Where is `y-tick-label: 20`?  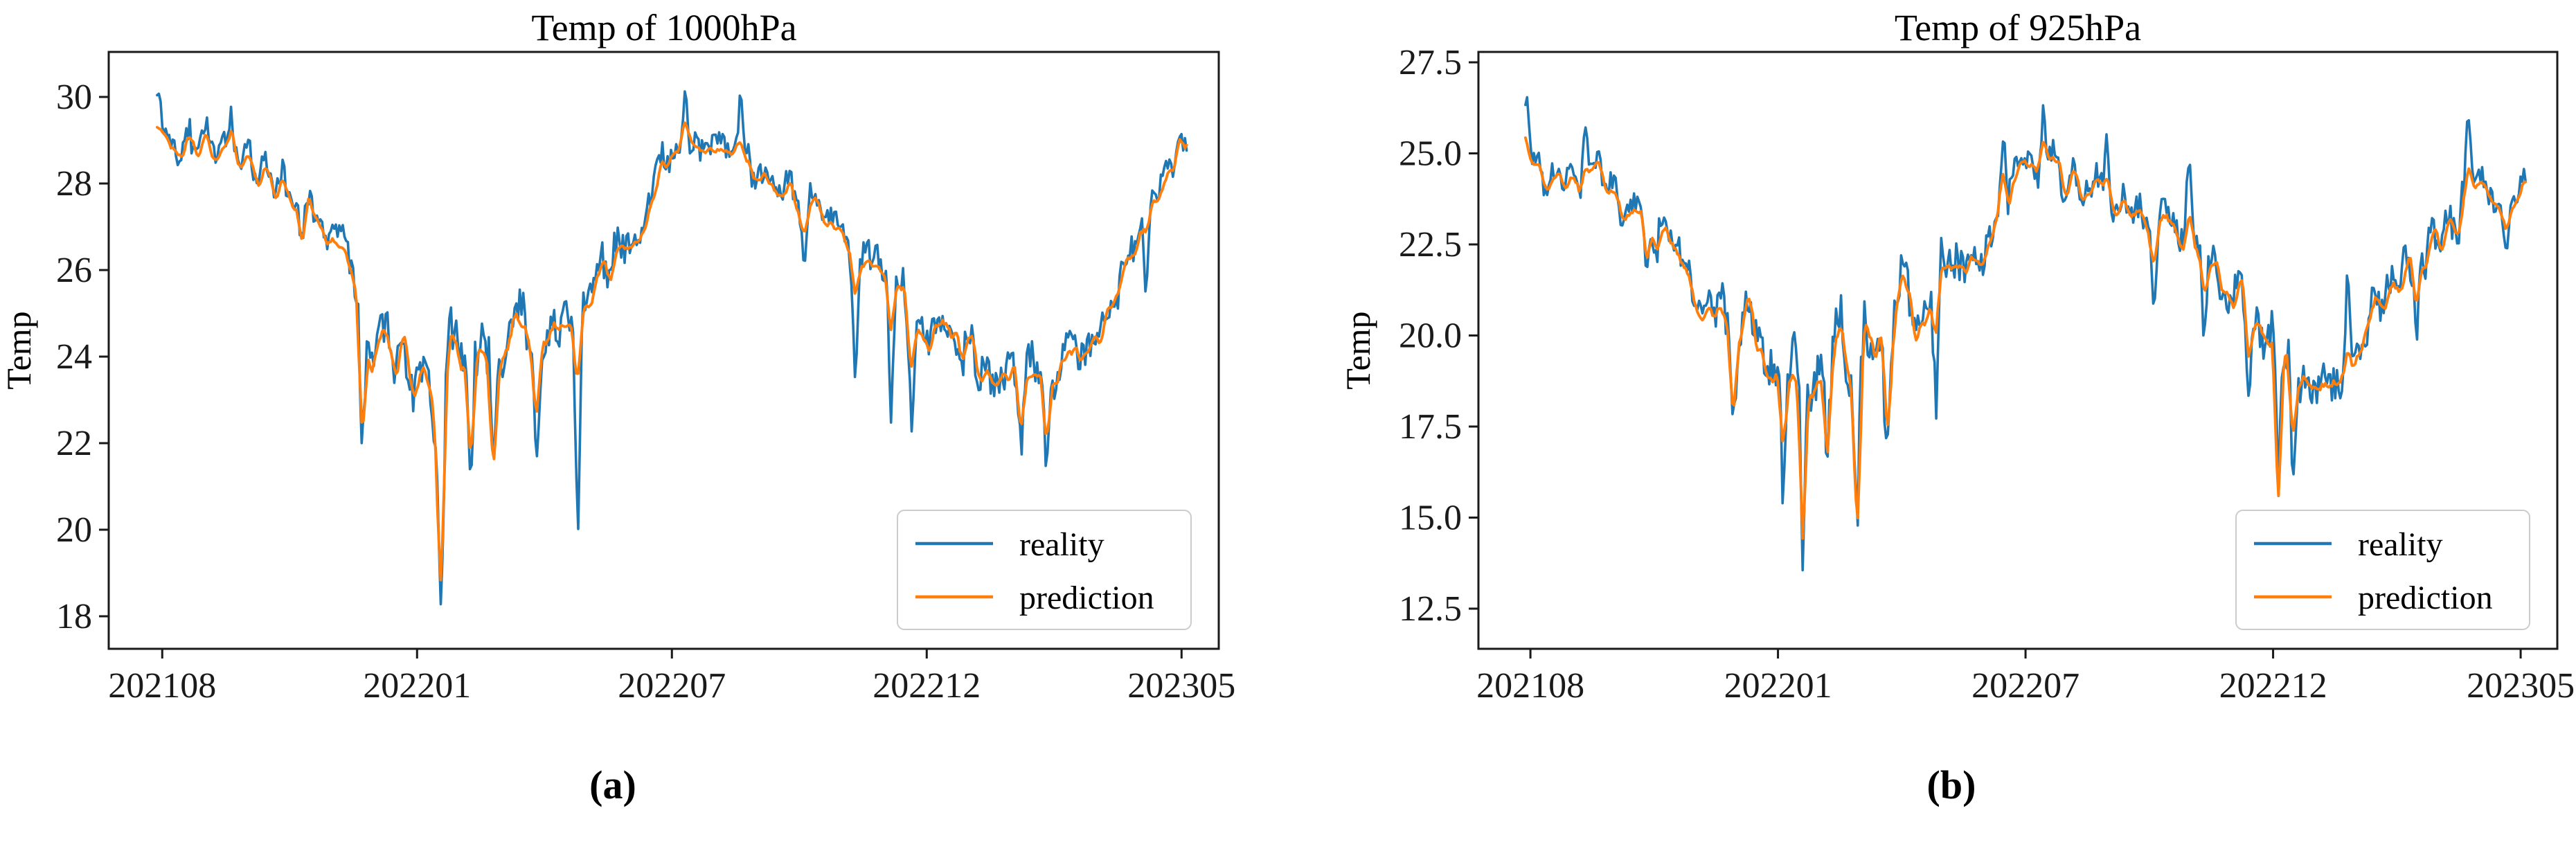
y-tick-label: 20 is located at coordinates (74, 530).